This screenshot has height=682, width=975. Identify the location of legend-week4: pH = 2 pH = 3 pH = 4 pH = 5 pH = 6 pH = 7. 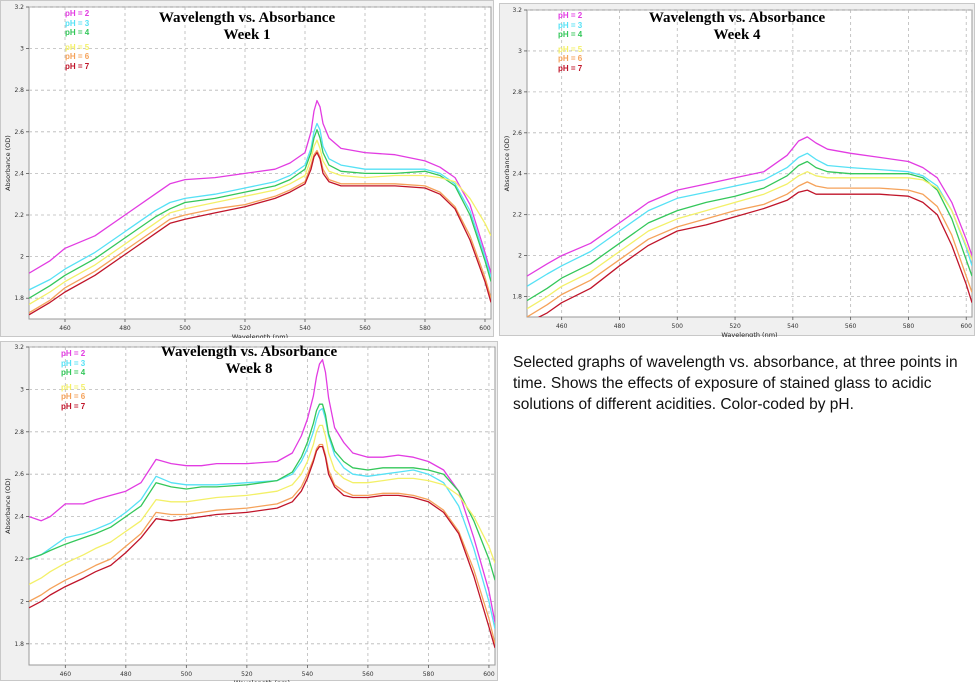
(570, 42).